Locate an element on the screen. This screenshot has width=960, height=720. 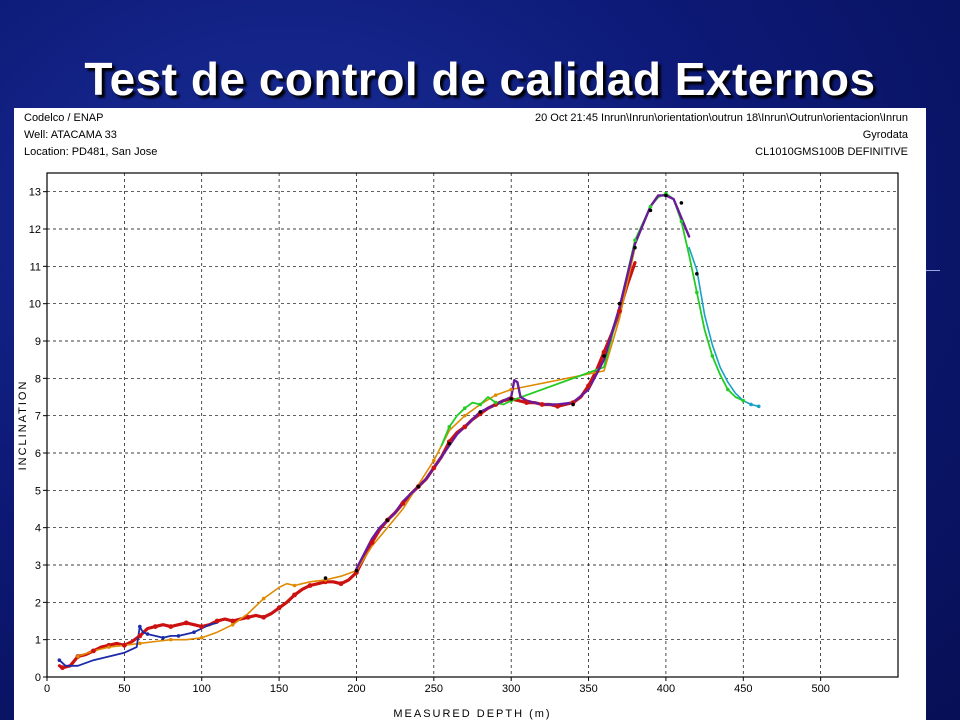
slide-title: Test de control de calidad Externos is located at coordinates (480, 79).